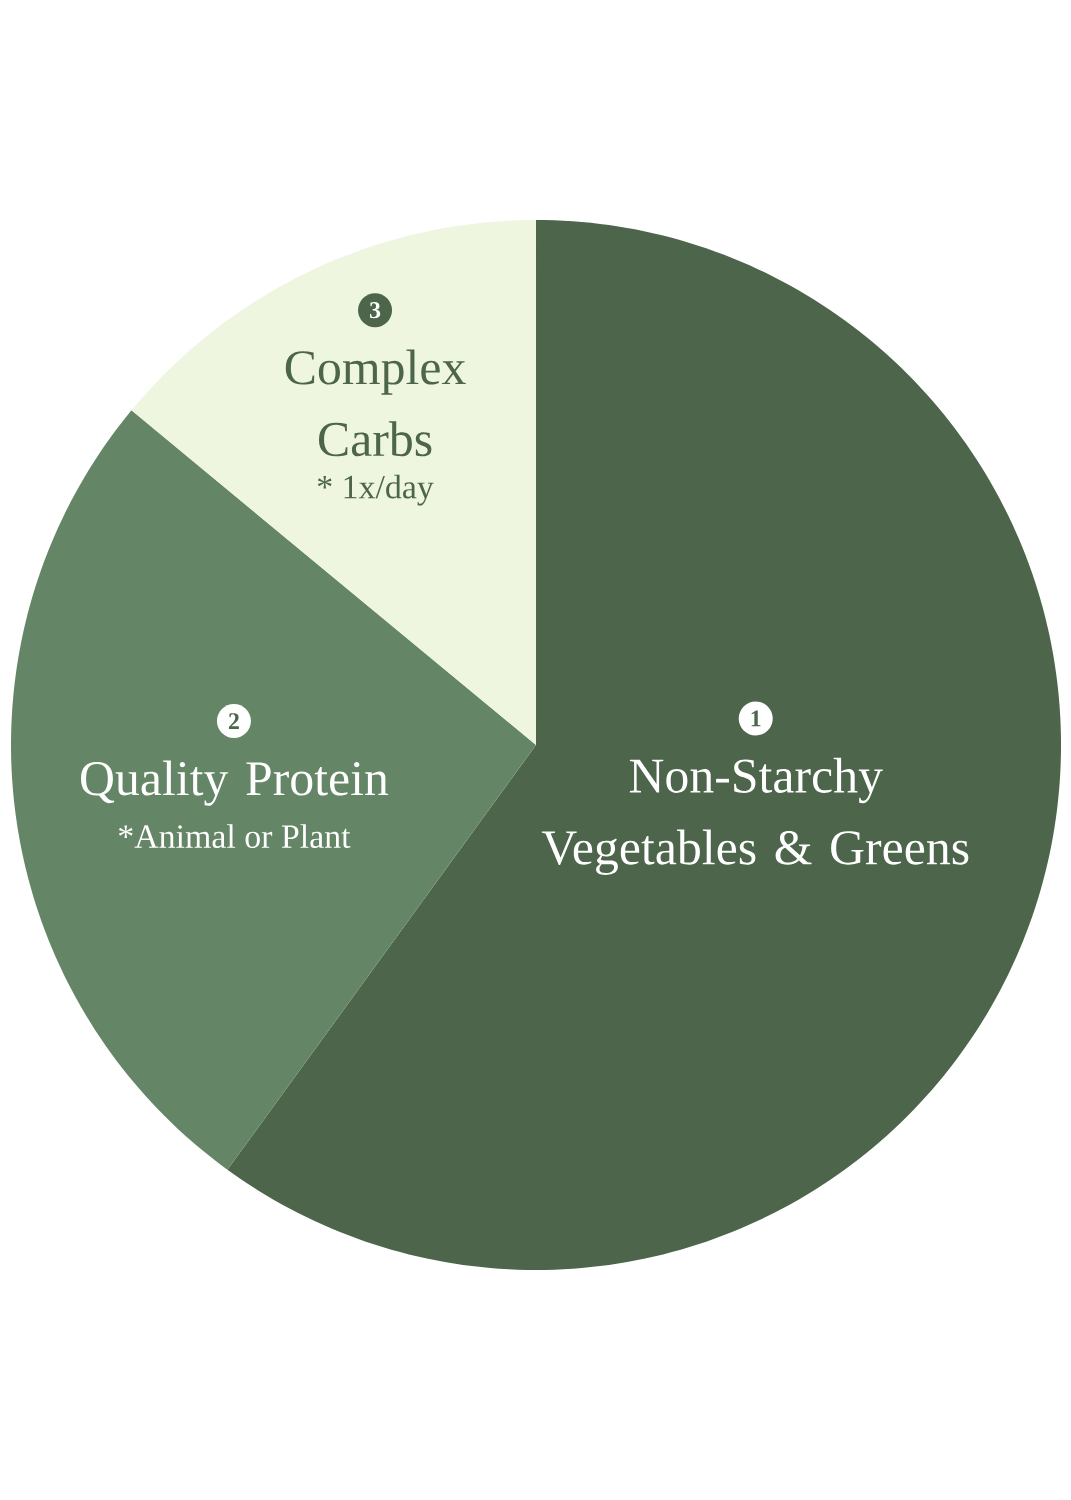 This screenshot has height=1500, width=1071. What do you see at coordinates (375, 310) in the screenshot?
I see `text: 3` at bounding box center [375, 310].